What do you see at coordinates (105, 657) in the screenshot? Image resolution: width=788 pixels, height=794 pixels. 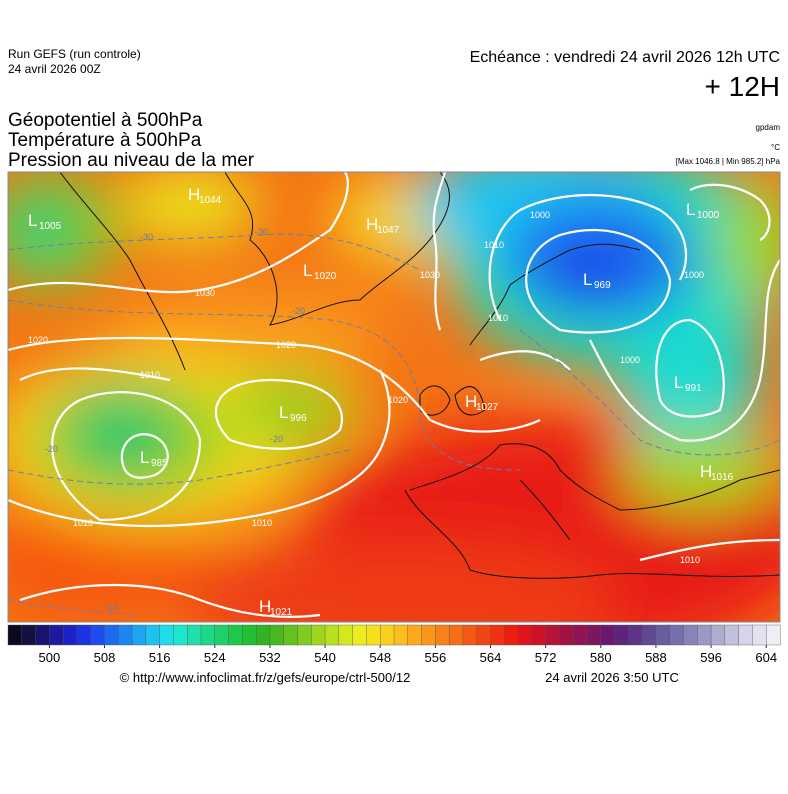 I see `colorbar-tick-label: 508` at bounding box center [105, 657].